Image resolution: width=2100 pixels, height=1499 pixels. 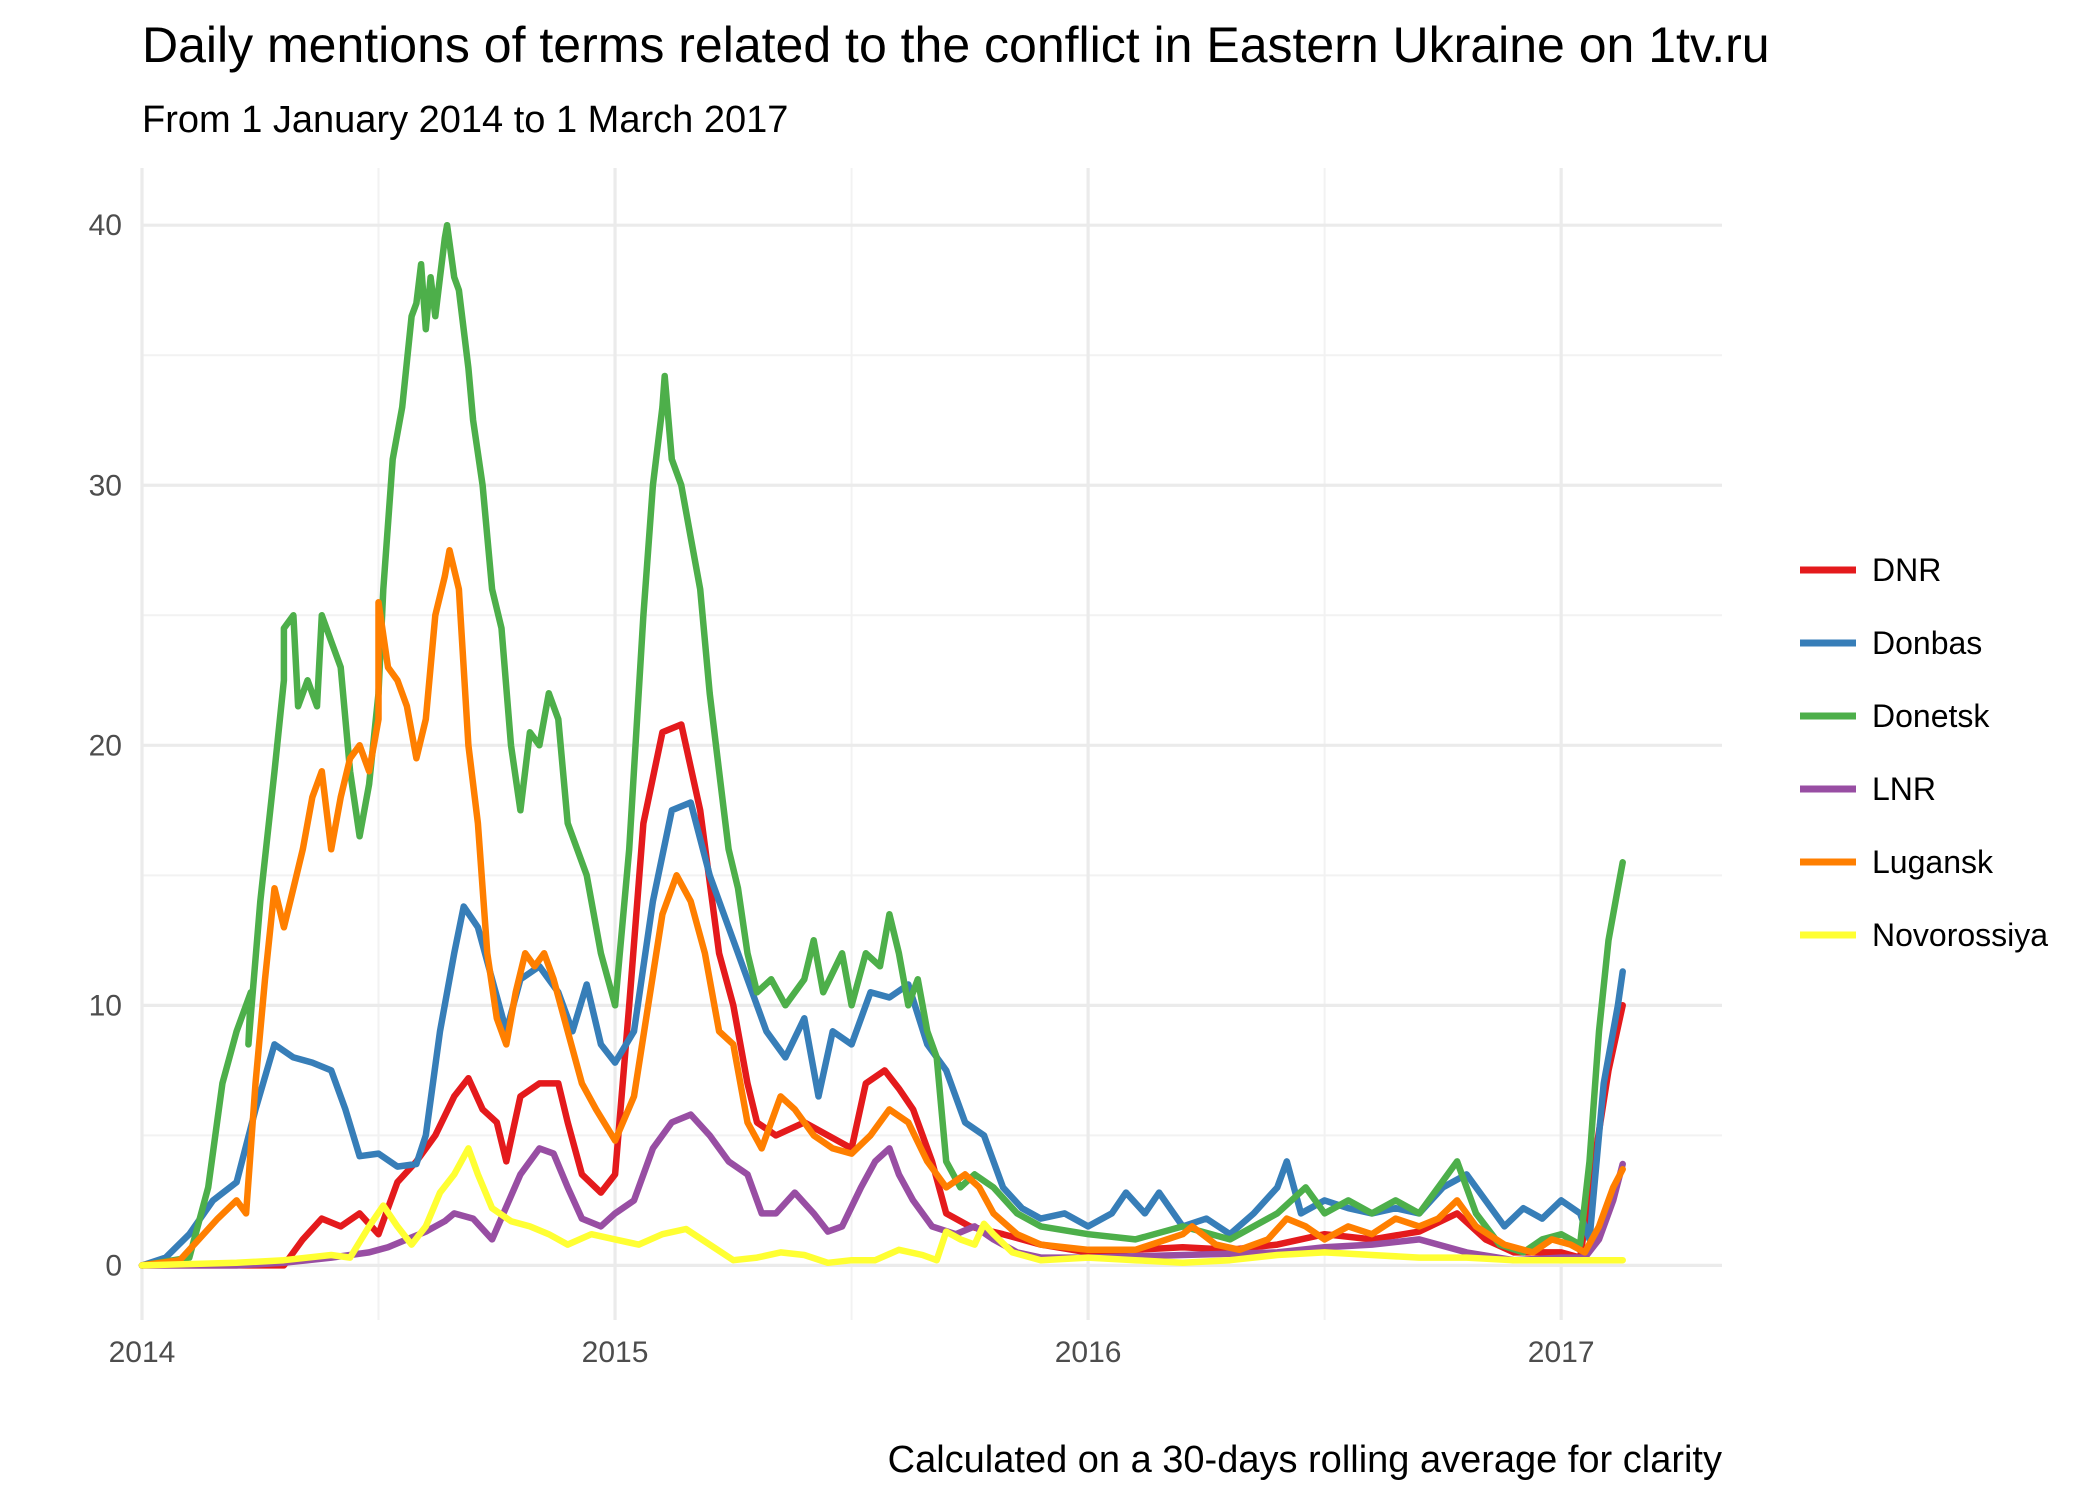 What do you see at coordinates (1933, 862) in the screenshot?
I see `legend-label-lugansk: Lugansk` at bounding box center [1933, 862].